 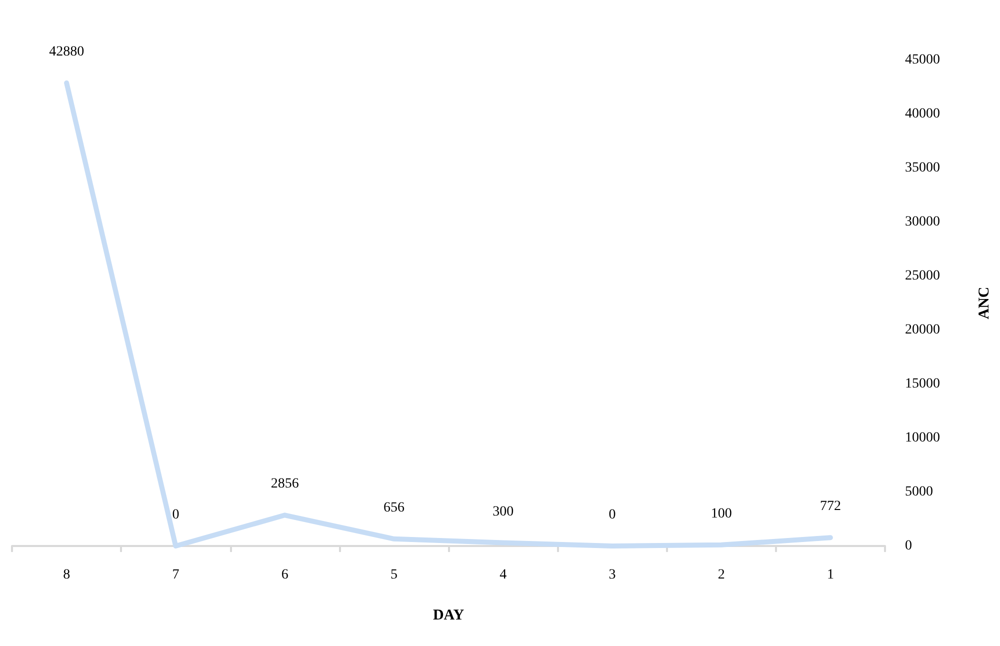 What do you see at coordinates (922, 438) in the screenshot?
I see `y-tick-label: 10000` at bounding box center [922, 438].